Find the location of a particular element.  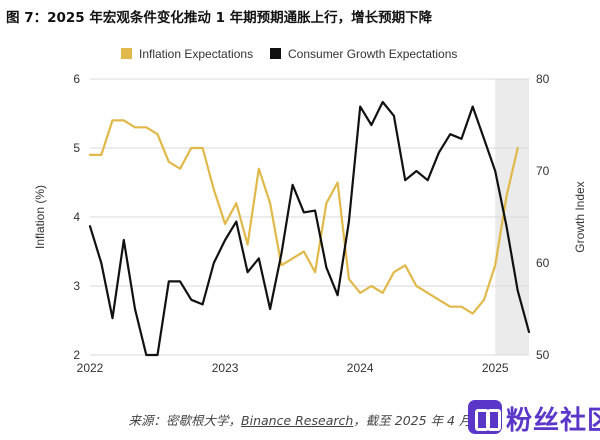

legend-swatch-growth is located at coordinates (275, 53).